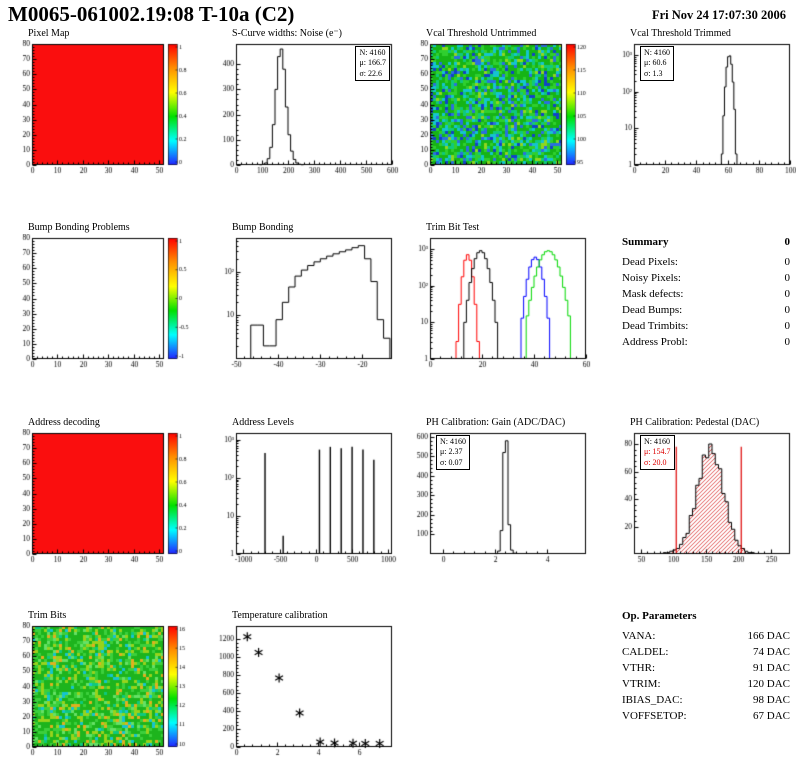  What do you see at coordinates (652, 699) in the screenshot?
I see `op-parameter-label: IBIAS_DAC:` at bounding box center [652, 699].